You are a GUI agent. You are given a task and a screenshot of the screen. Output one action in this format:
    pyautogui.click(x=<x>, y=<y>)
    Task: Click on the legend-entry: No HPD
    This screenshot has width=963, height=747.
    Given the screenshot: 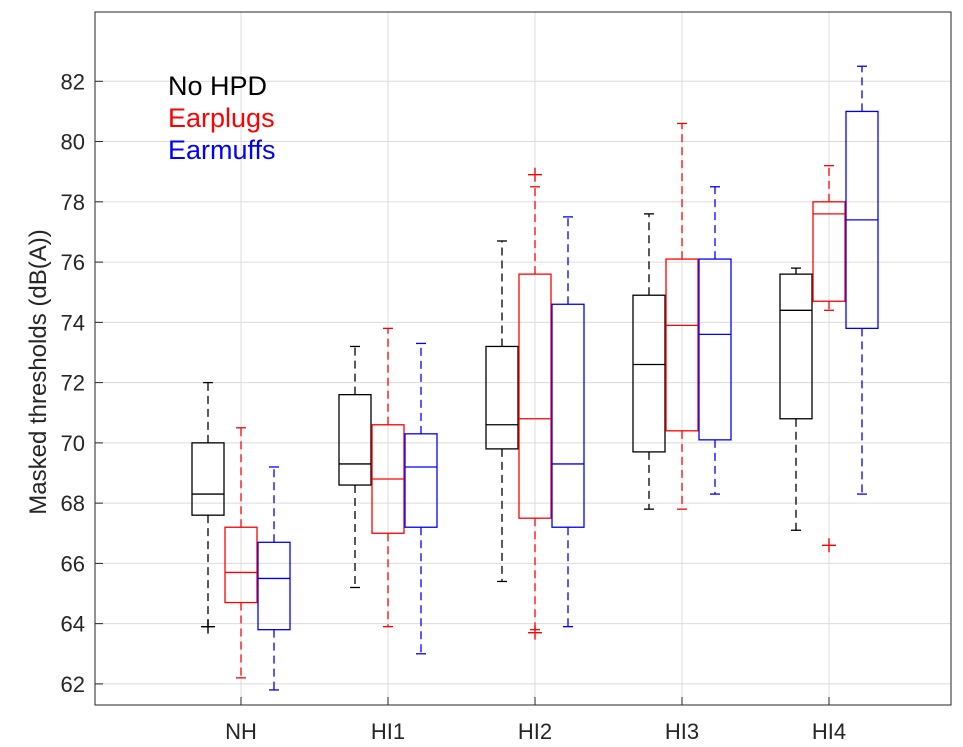 What is the action you would take?
    pyautogui.click(x=217, y=86)
    